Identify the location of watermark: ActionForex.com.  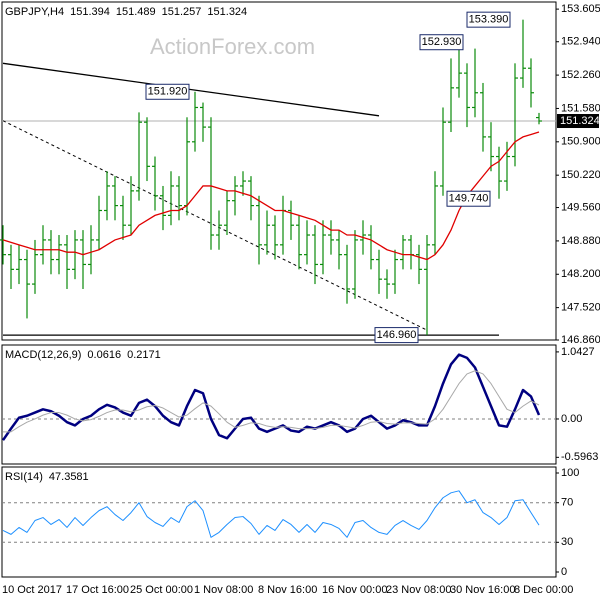
(232, 46).